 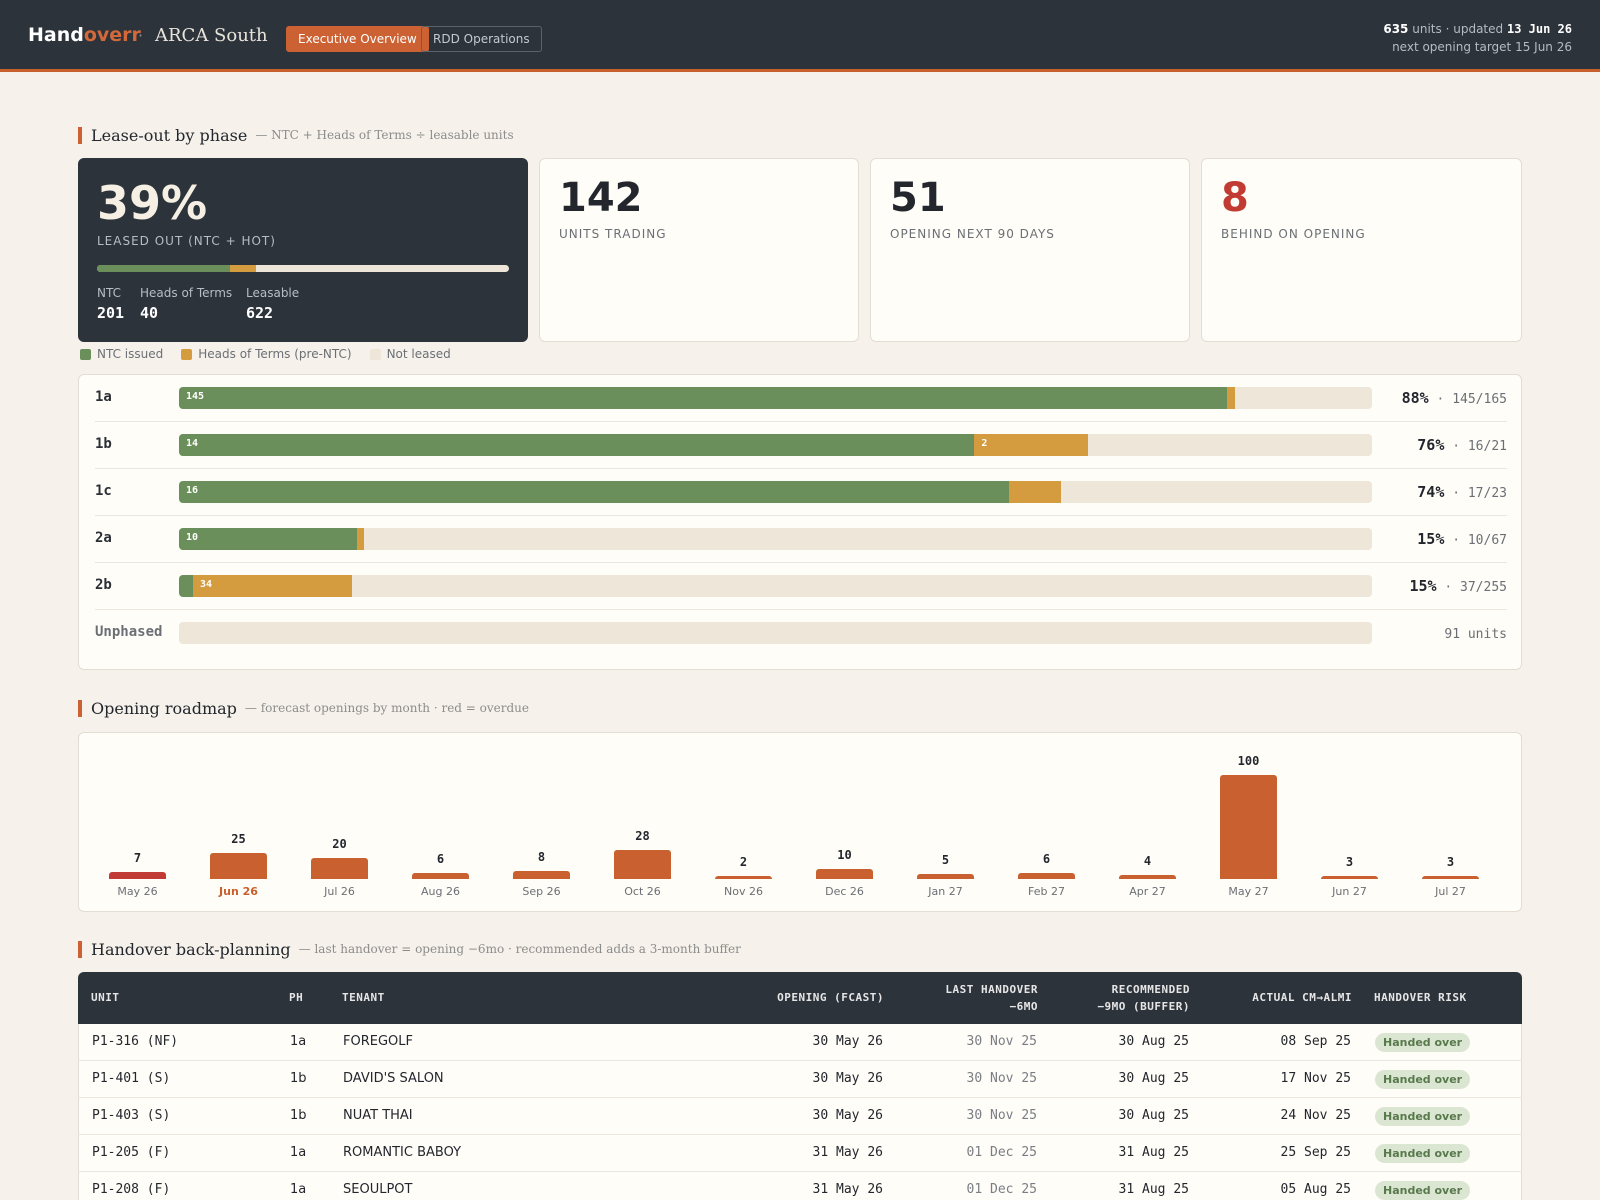 I want to click on phase-percent-value: 88%, so click(x=1415, y=398).